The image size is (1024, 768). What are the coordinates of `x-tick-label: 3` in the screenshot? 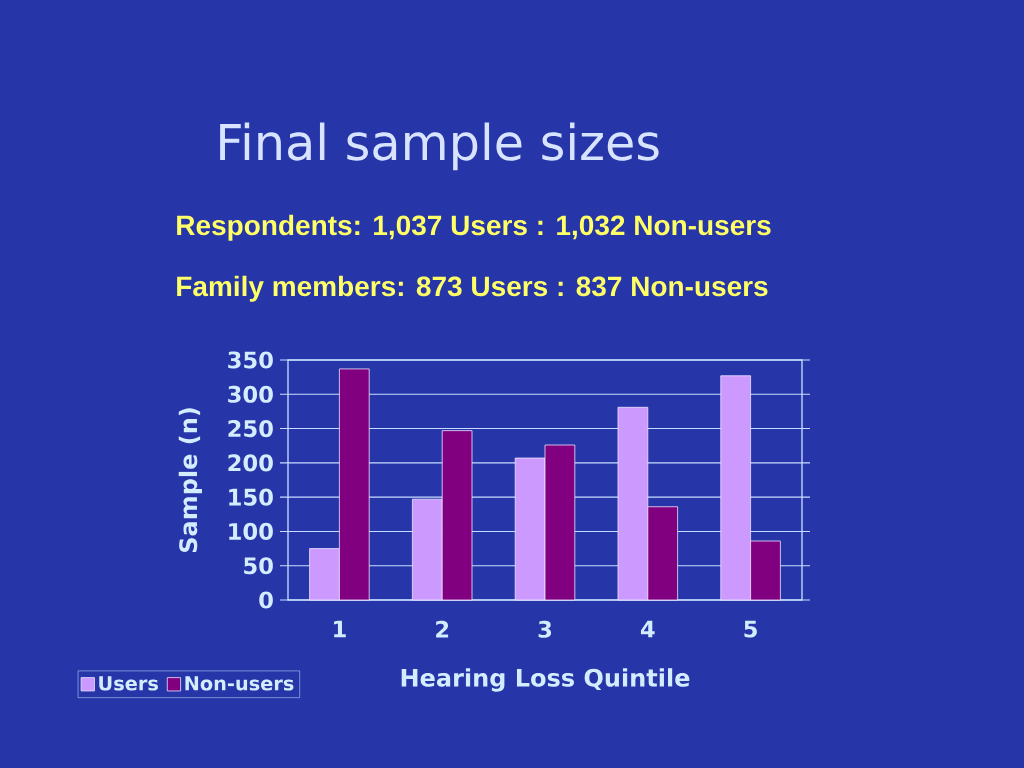 It's located at (545, 629).